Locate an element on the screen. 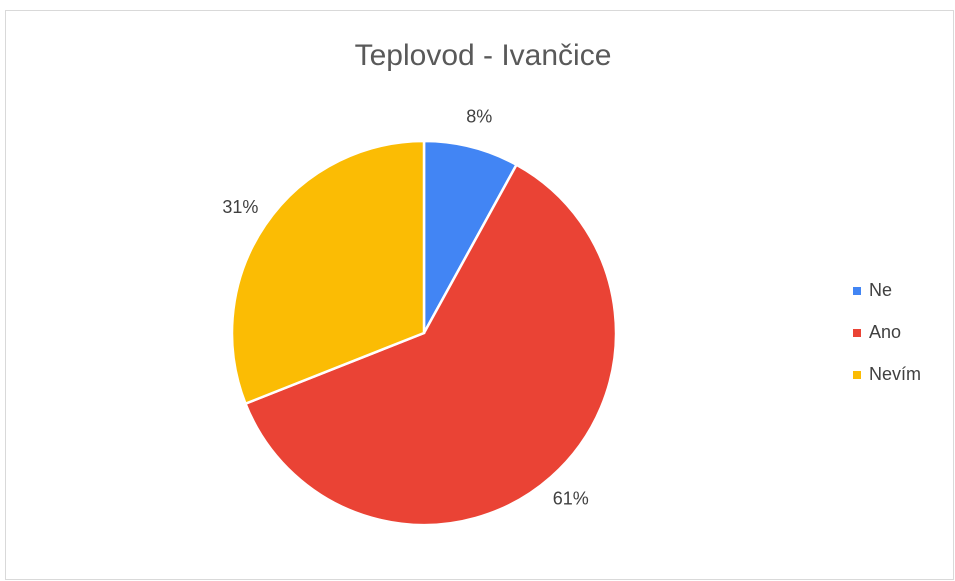  data-label: 61% is located at coordinates (571, 498).